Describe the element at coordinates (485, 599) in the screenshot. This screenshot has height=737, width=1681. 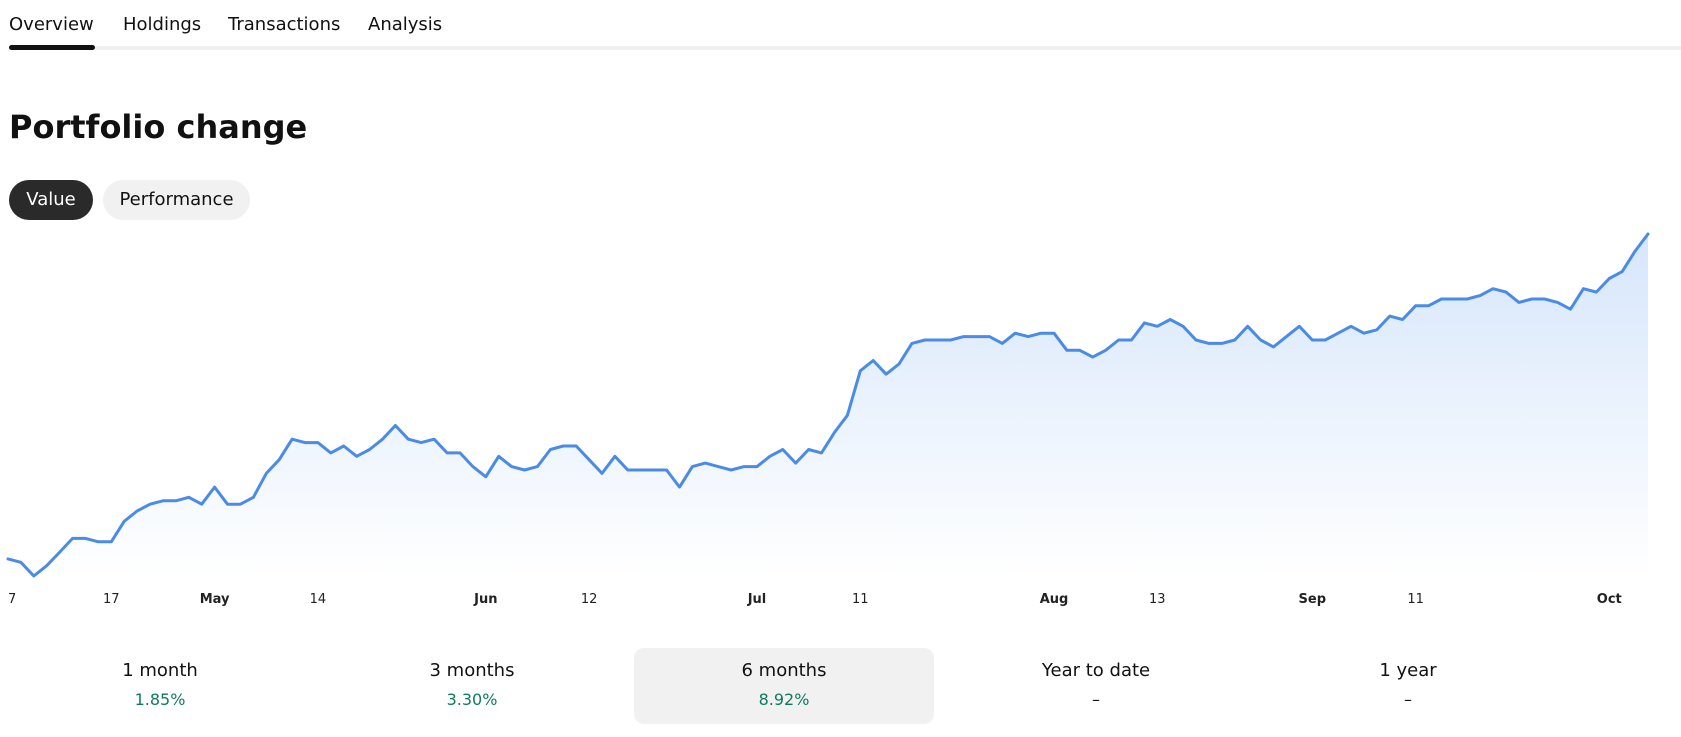
I see `x-axis-tick-label: Jun` at that location.